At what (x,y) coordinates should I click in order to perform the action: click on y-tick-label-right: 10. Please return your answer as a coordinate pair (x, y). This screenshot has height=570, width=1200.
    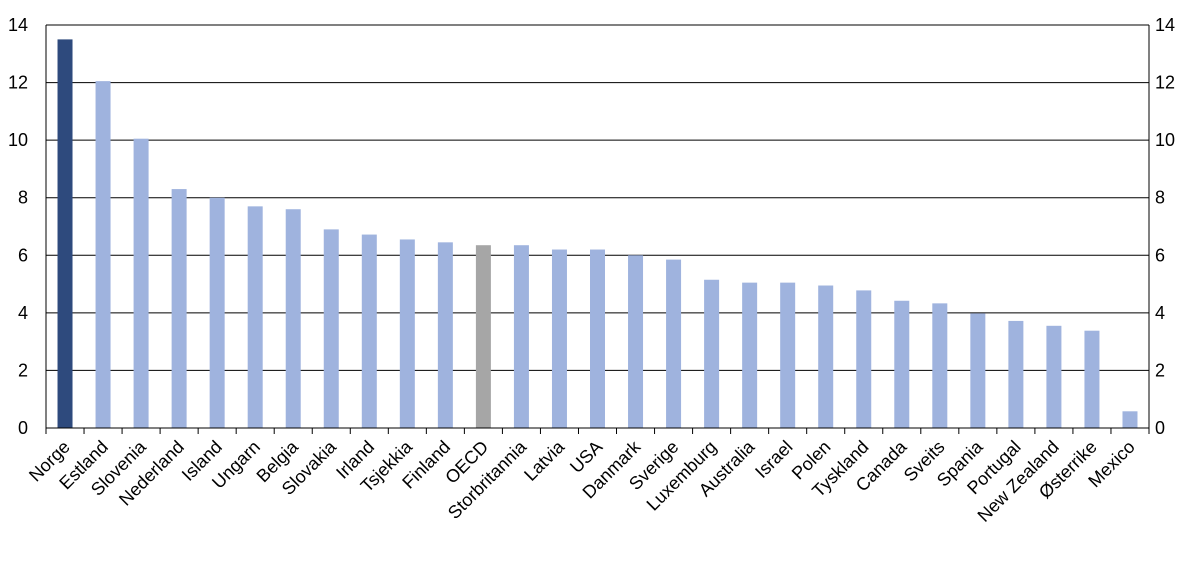
    Looking at the image, I should click on (1165, 140).